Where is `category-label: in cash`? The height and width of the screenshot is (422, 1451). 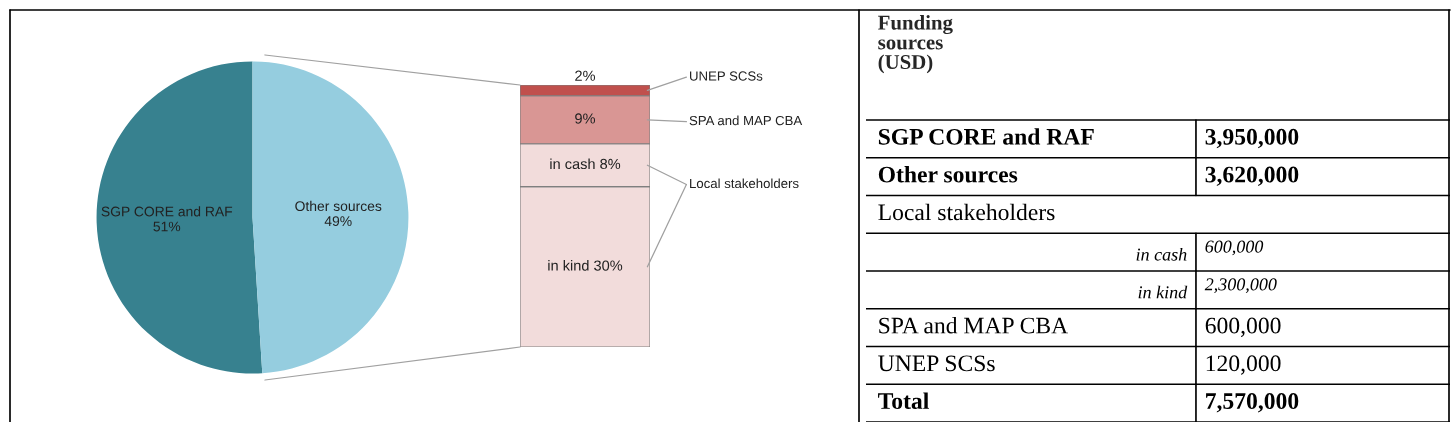
category-label: in cash is located at coordinates (1161, 254).